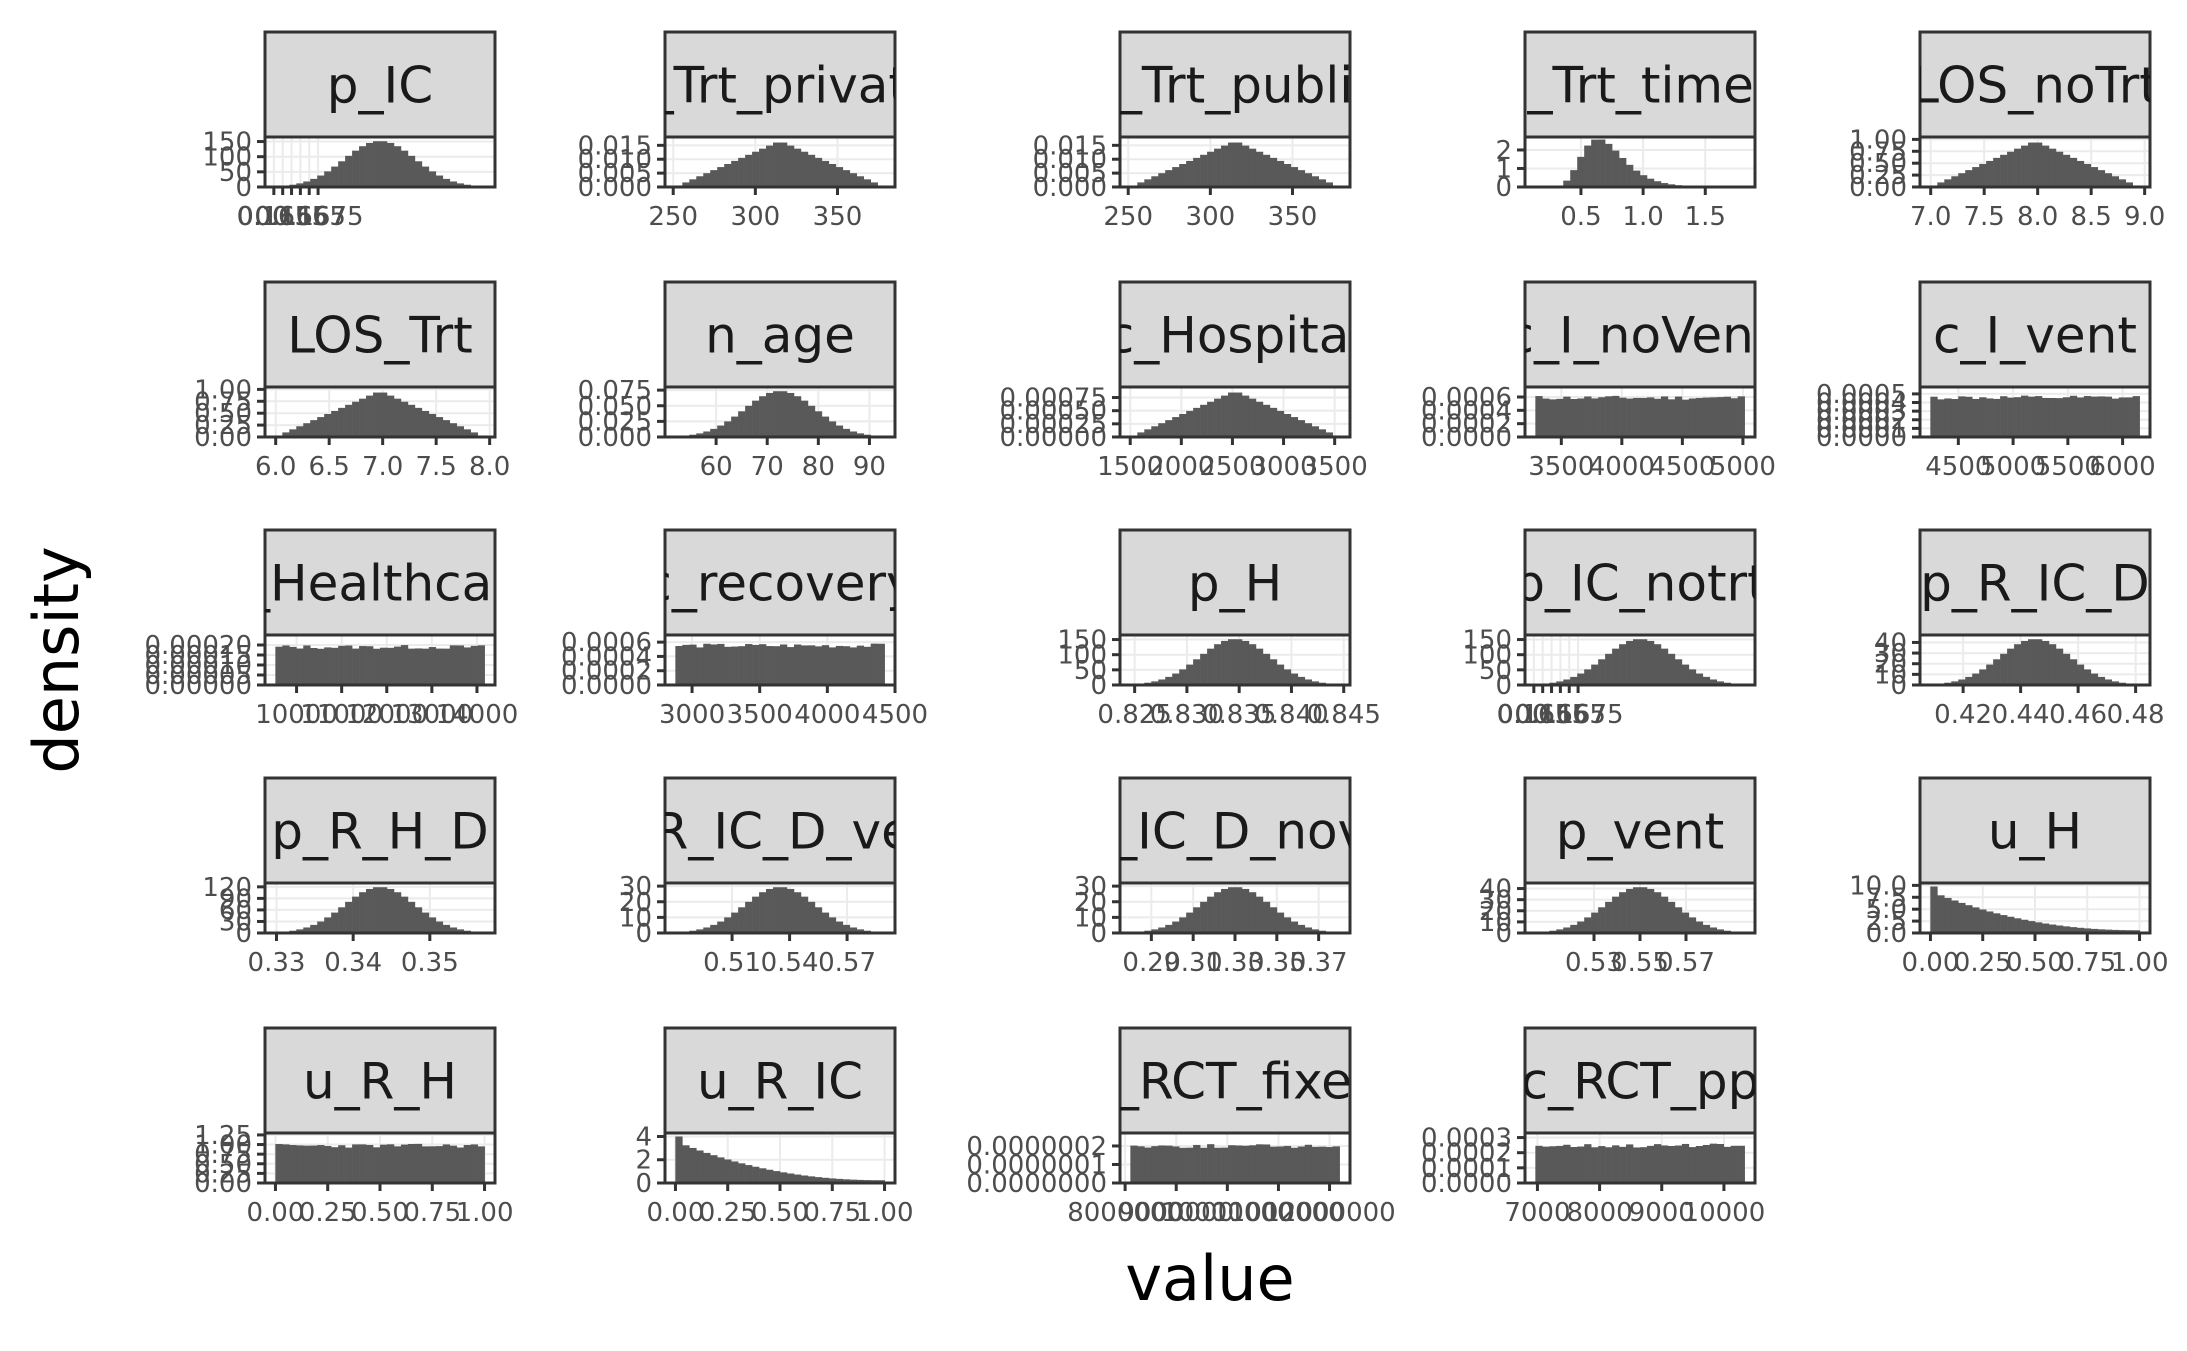  What do you see at coordinates (1070, 188) in the screenshot?
I see `y-tick-label: 0.000` at bounding box center [1070, 188].